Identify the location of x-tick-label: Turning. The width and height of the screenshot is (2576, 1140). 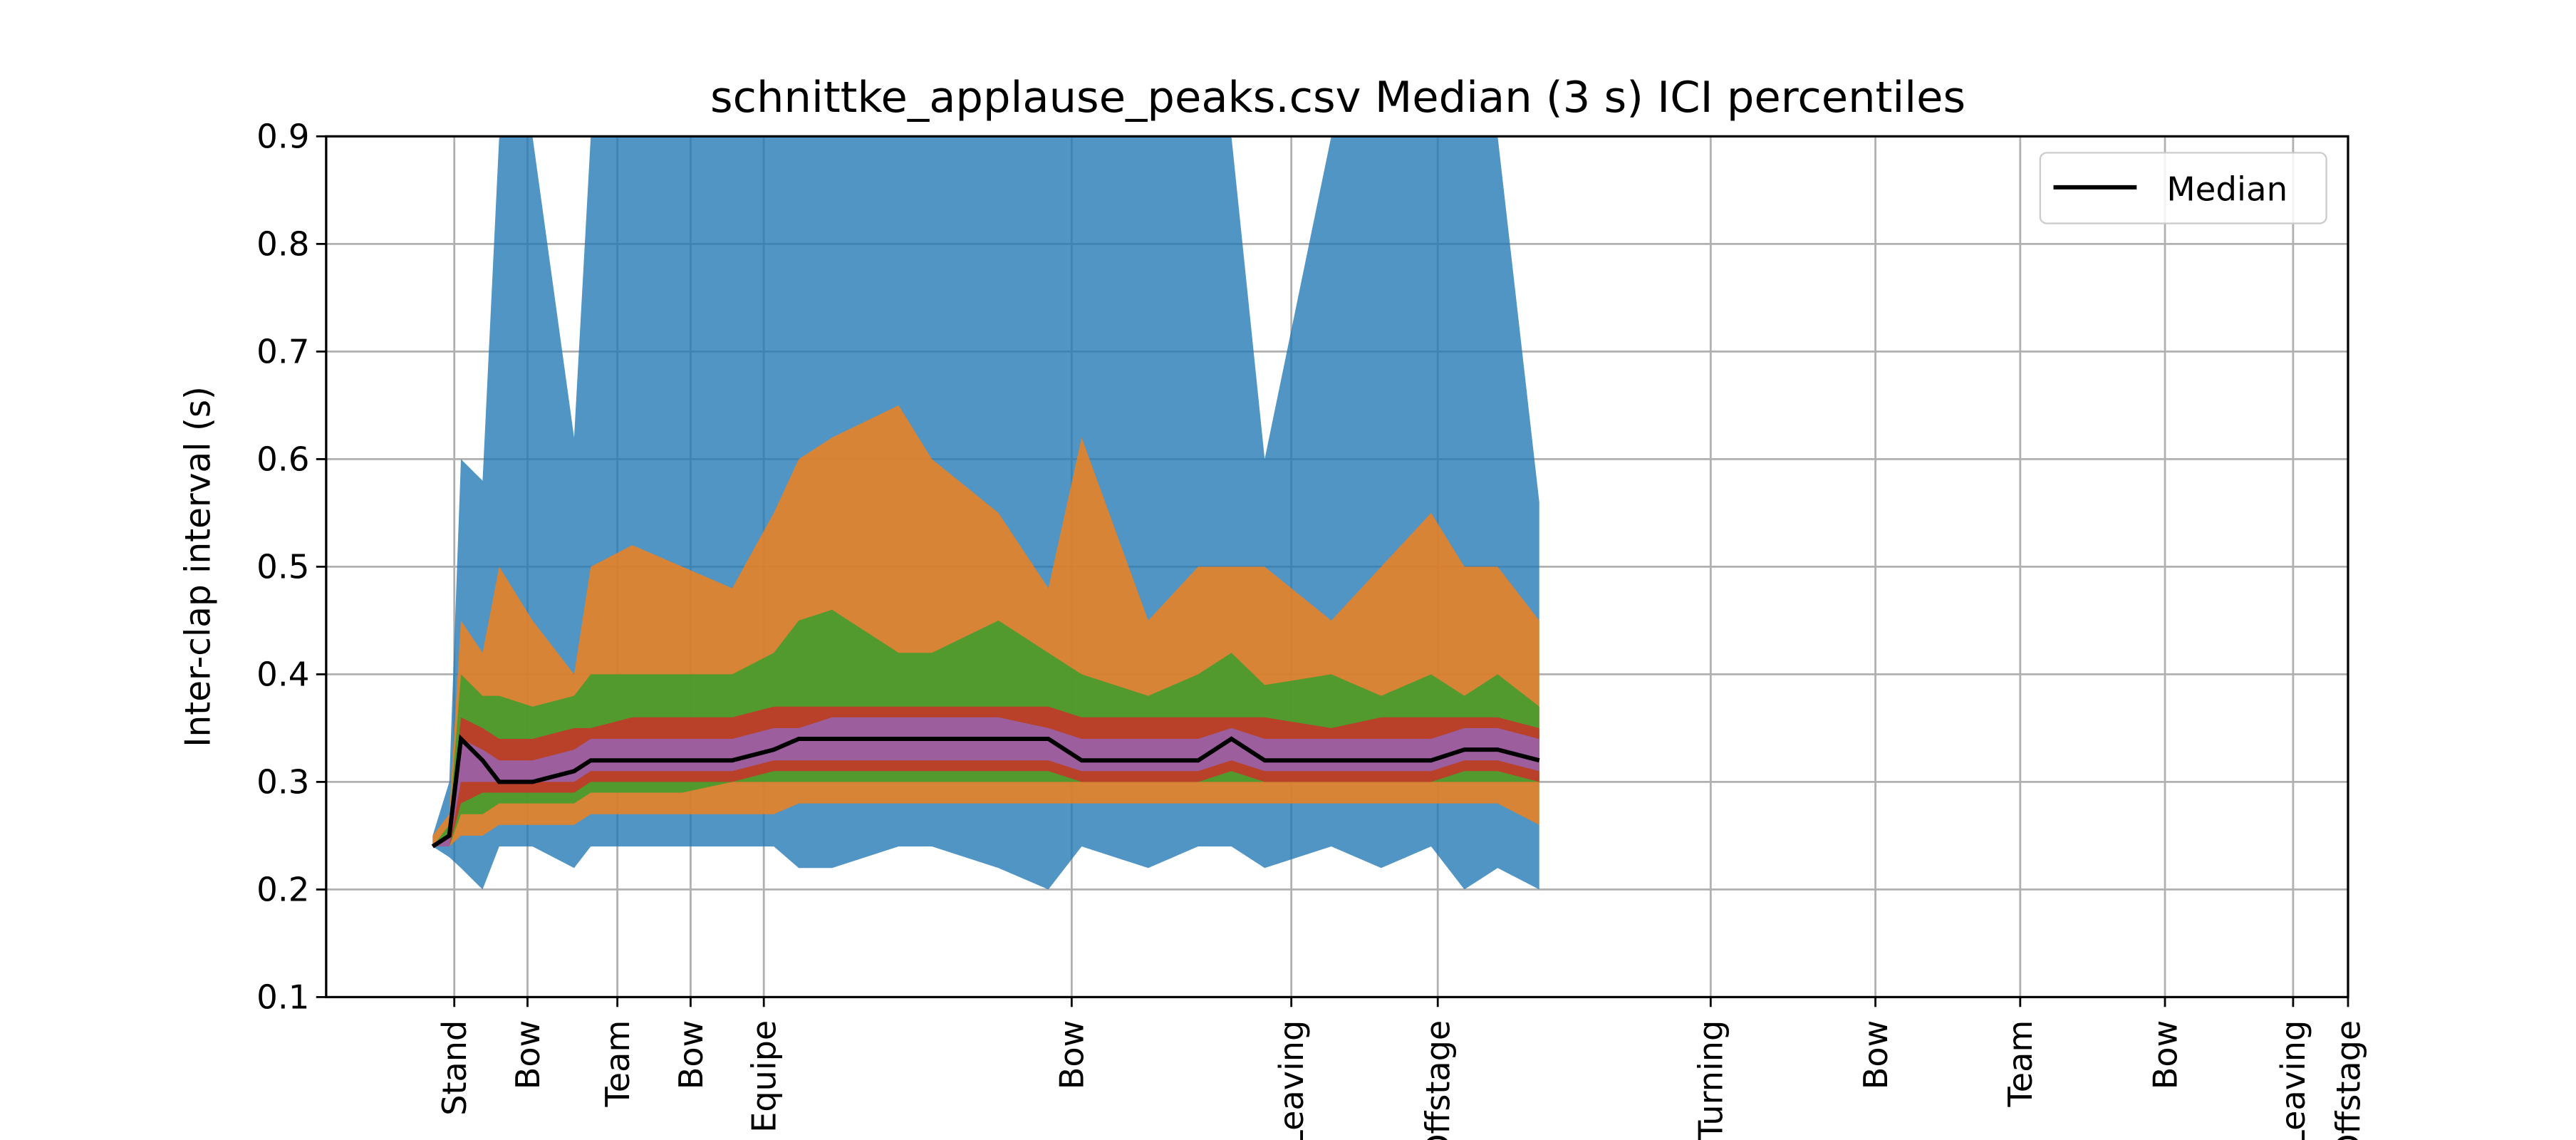
(1710, 1080).